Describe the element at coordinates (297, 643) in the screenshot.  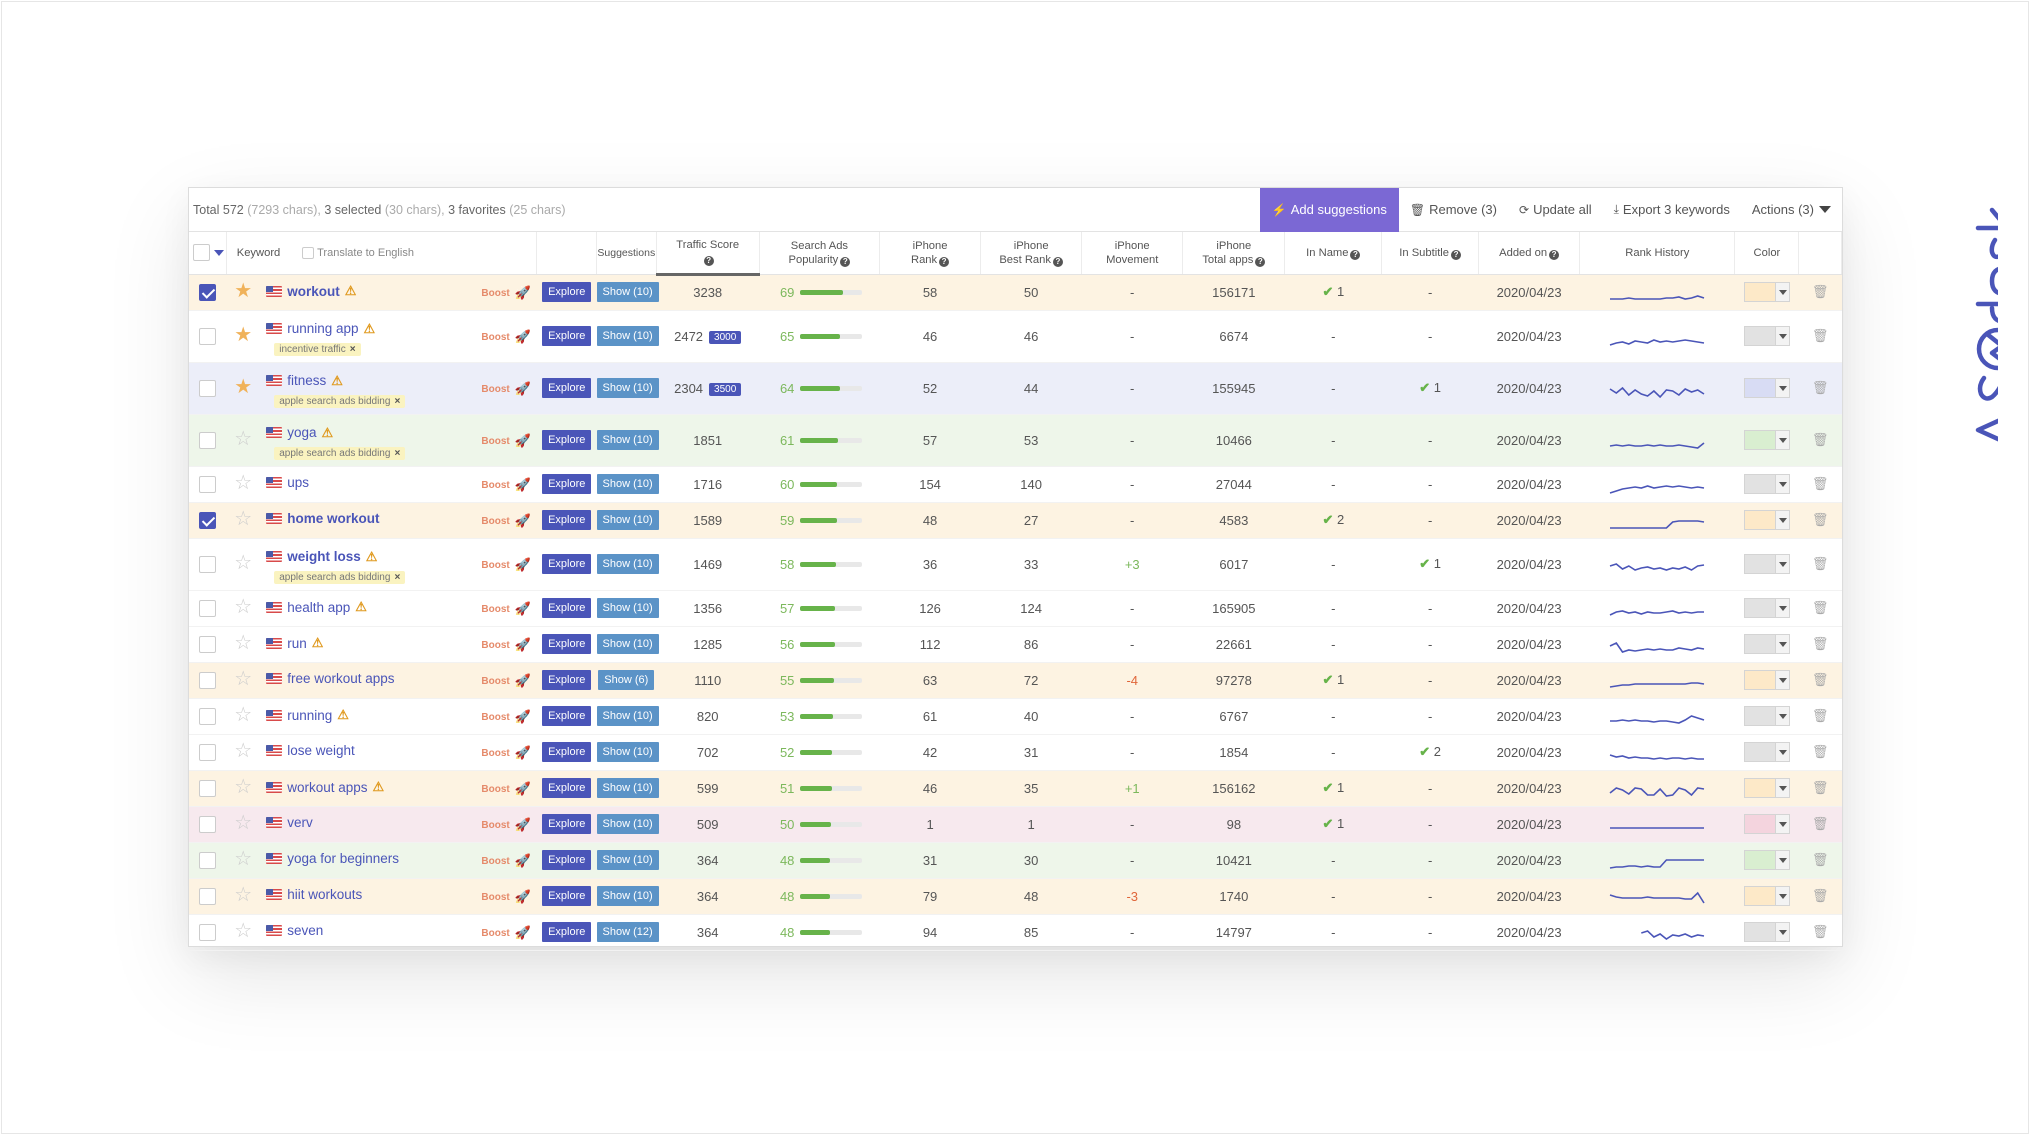
I see `keyword-link: run` at that location.